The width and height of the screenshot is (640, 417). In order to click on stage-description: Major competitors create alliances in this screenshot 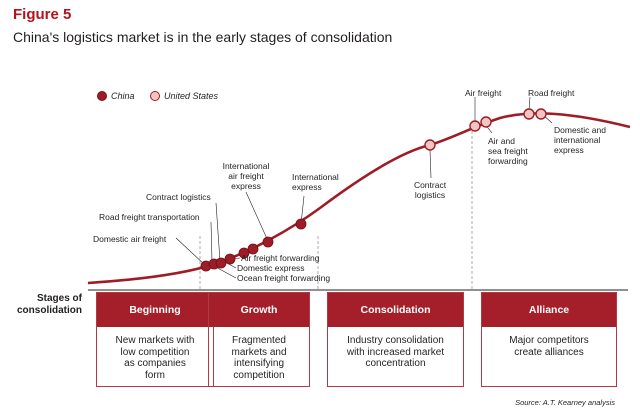, I will do `click(549, 346)`.